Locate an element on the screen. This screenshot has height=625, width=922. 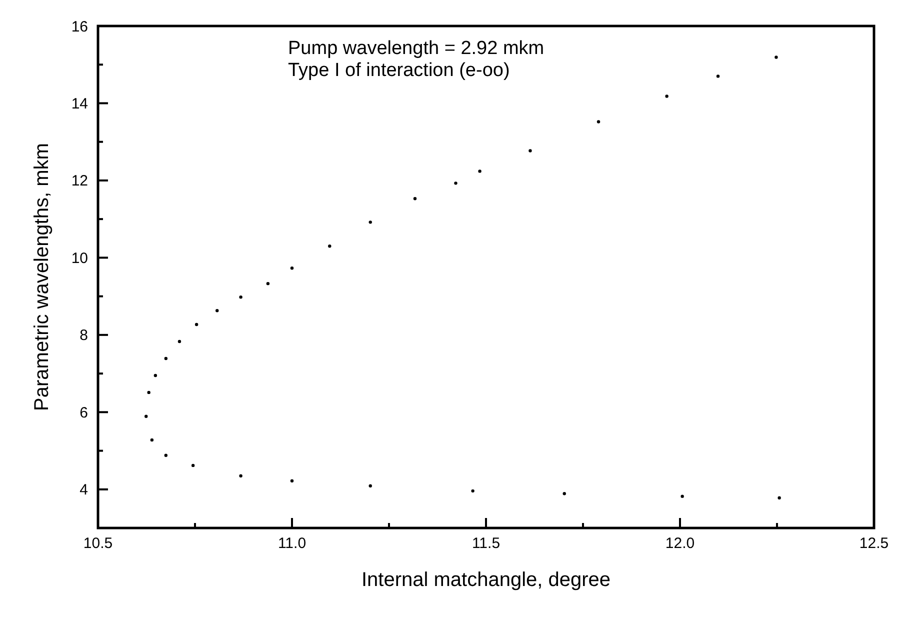
y-tick-label: 14 is located at coordinates (79, 103).